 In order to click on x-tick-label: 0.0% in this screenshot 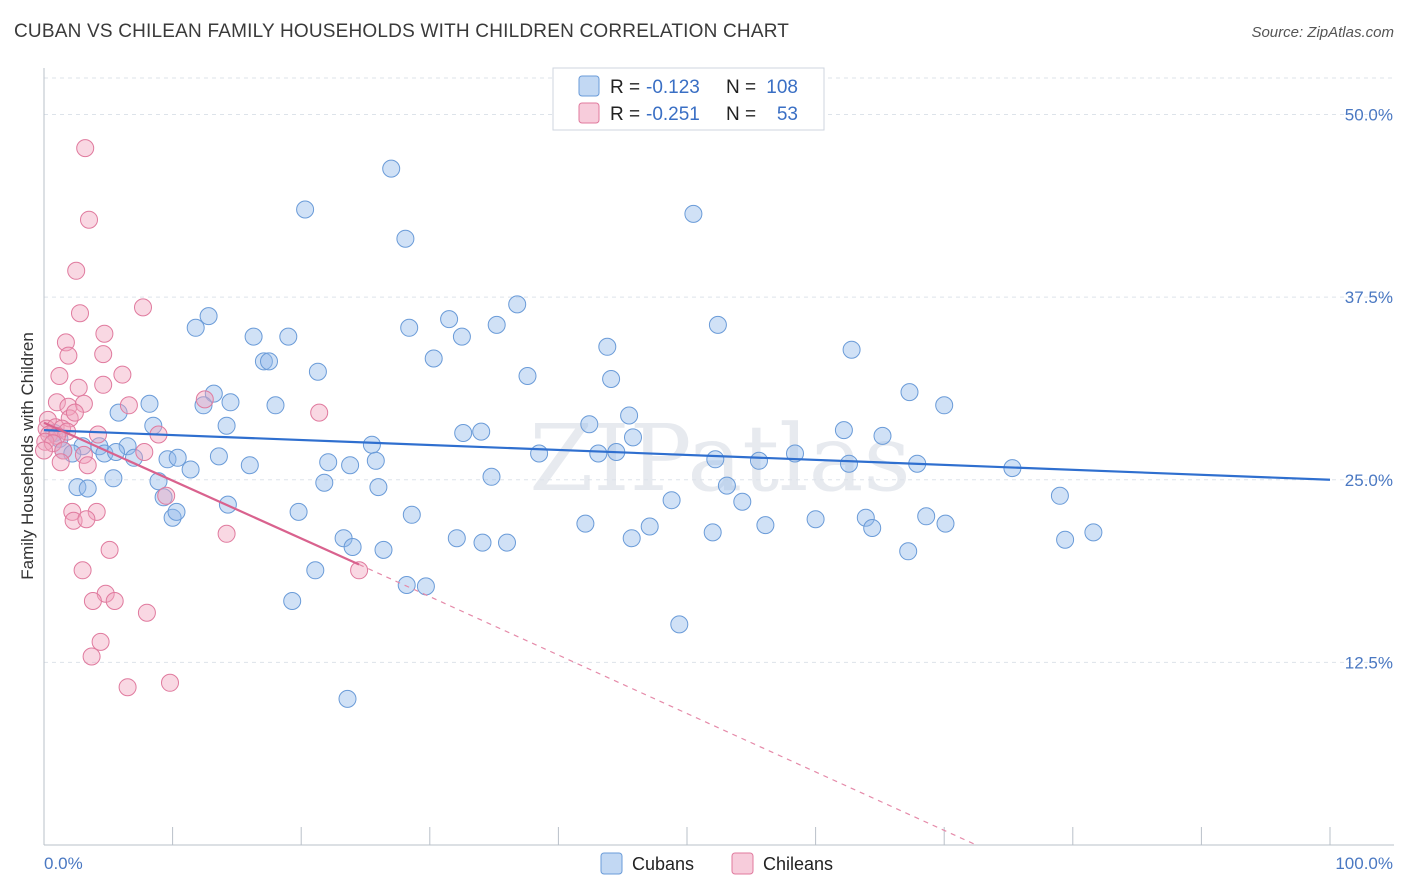, I will do `click(63, 863)`.